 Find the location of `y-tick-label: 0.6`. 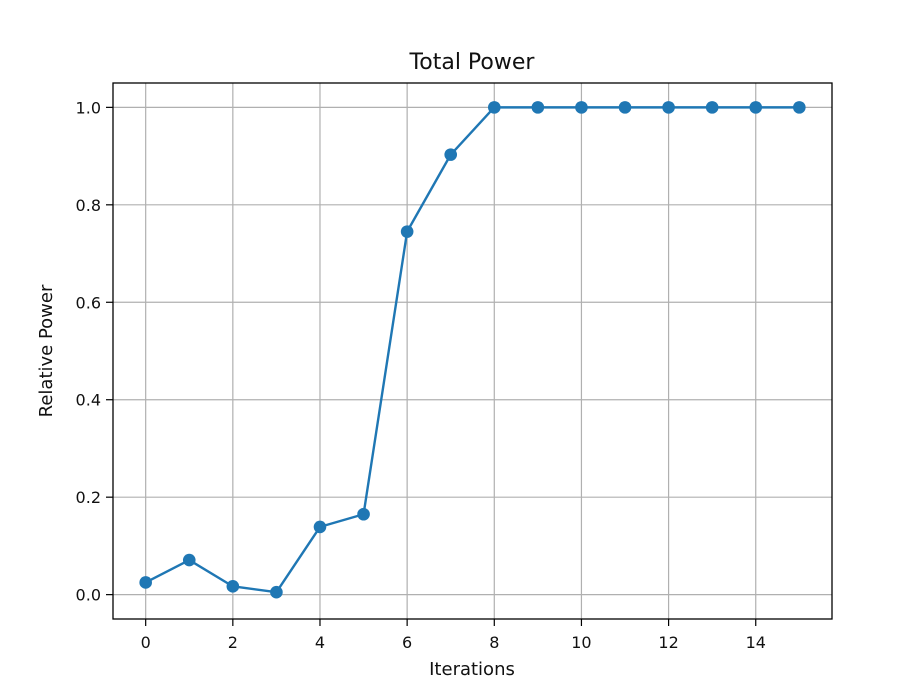

y-tick-label: 0.6 is located at coordinates (88, 302).